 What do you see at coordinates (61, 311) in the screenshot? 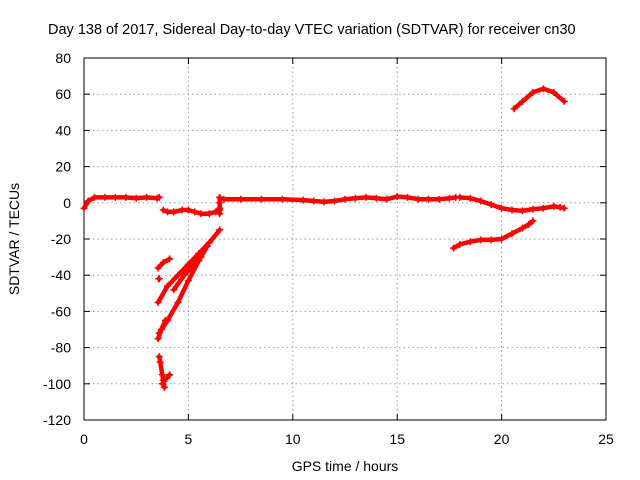
I see `y-tick-label: -60` at bounding box center [61, 311].